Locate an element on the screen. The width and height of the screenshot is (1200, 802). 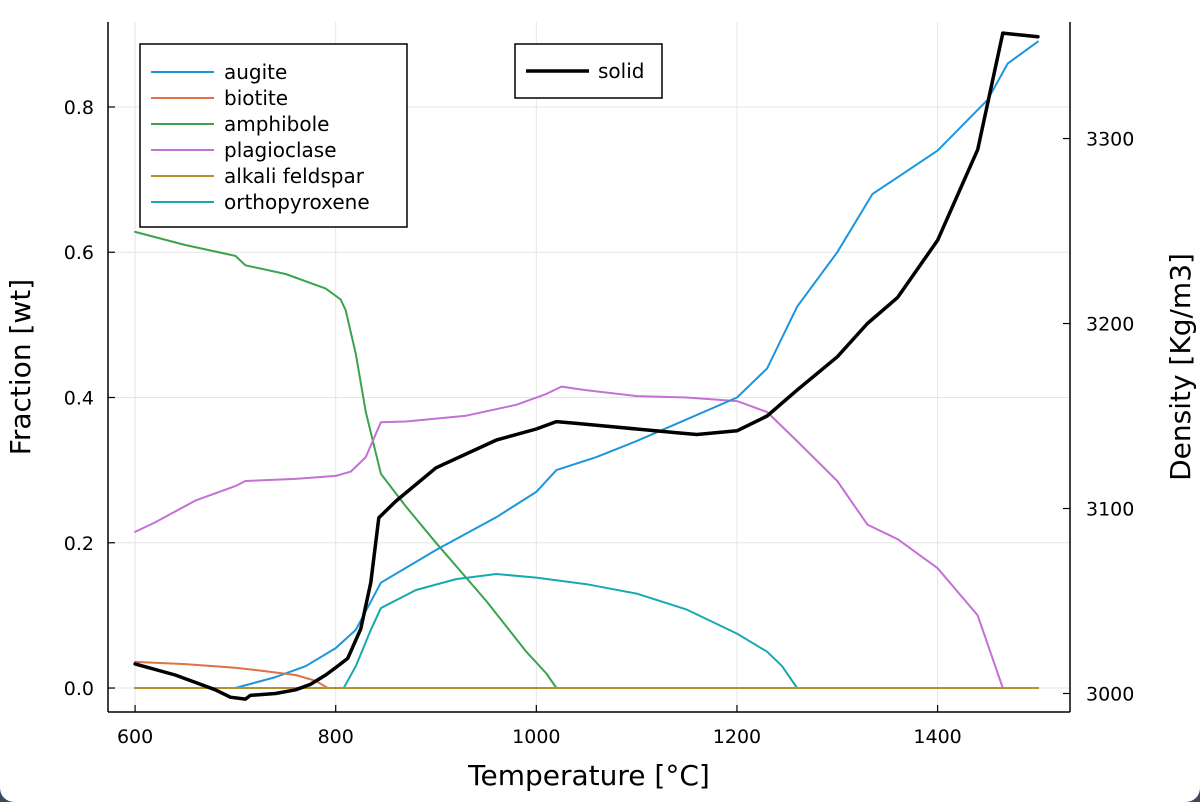
y2-tick-label: 3200 is located at coordinates (1110, 325).